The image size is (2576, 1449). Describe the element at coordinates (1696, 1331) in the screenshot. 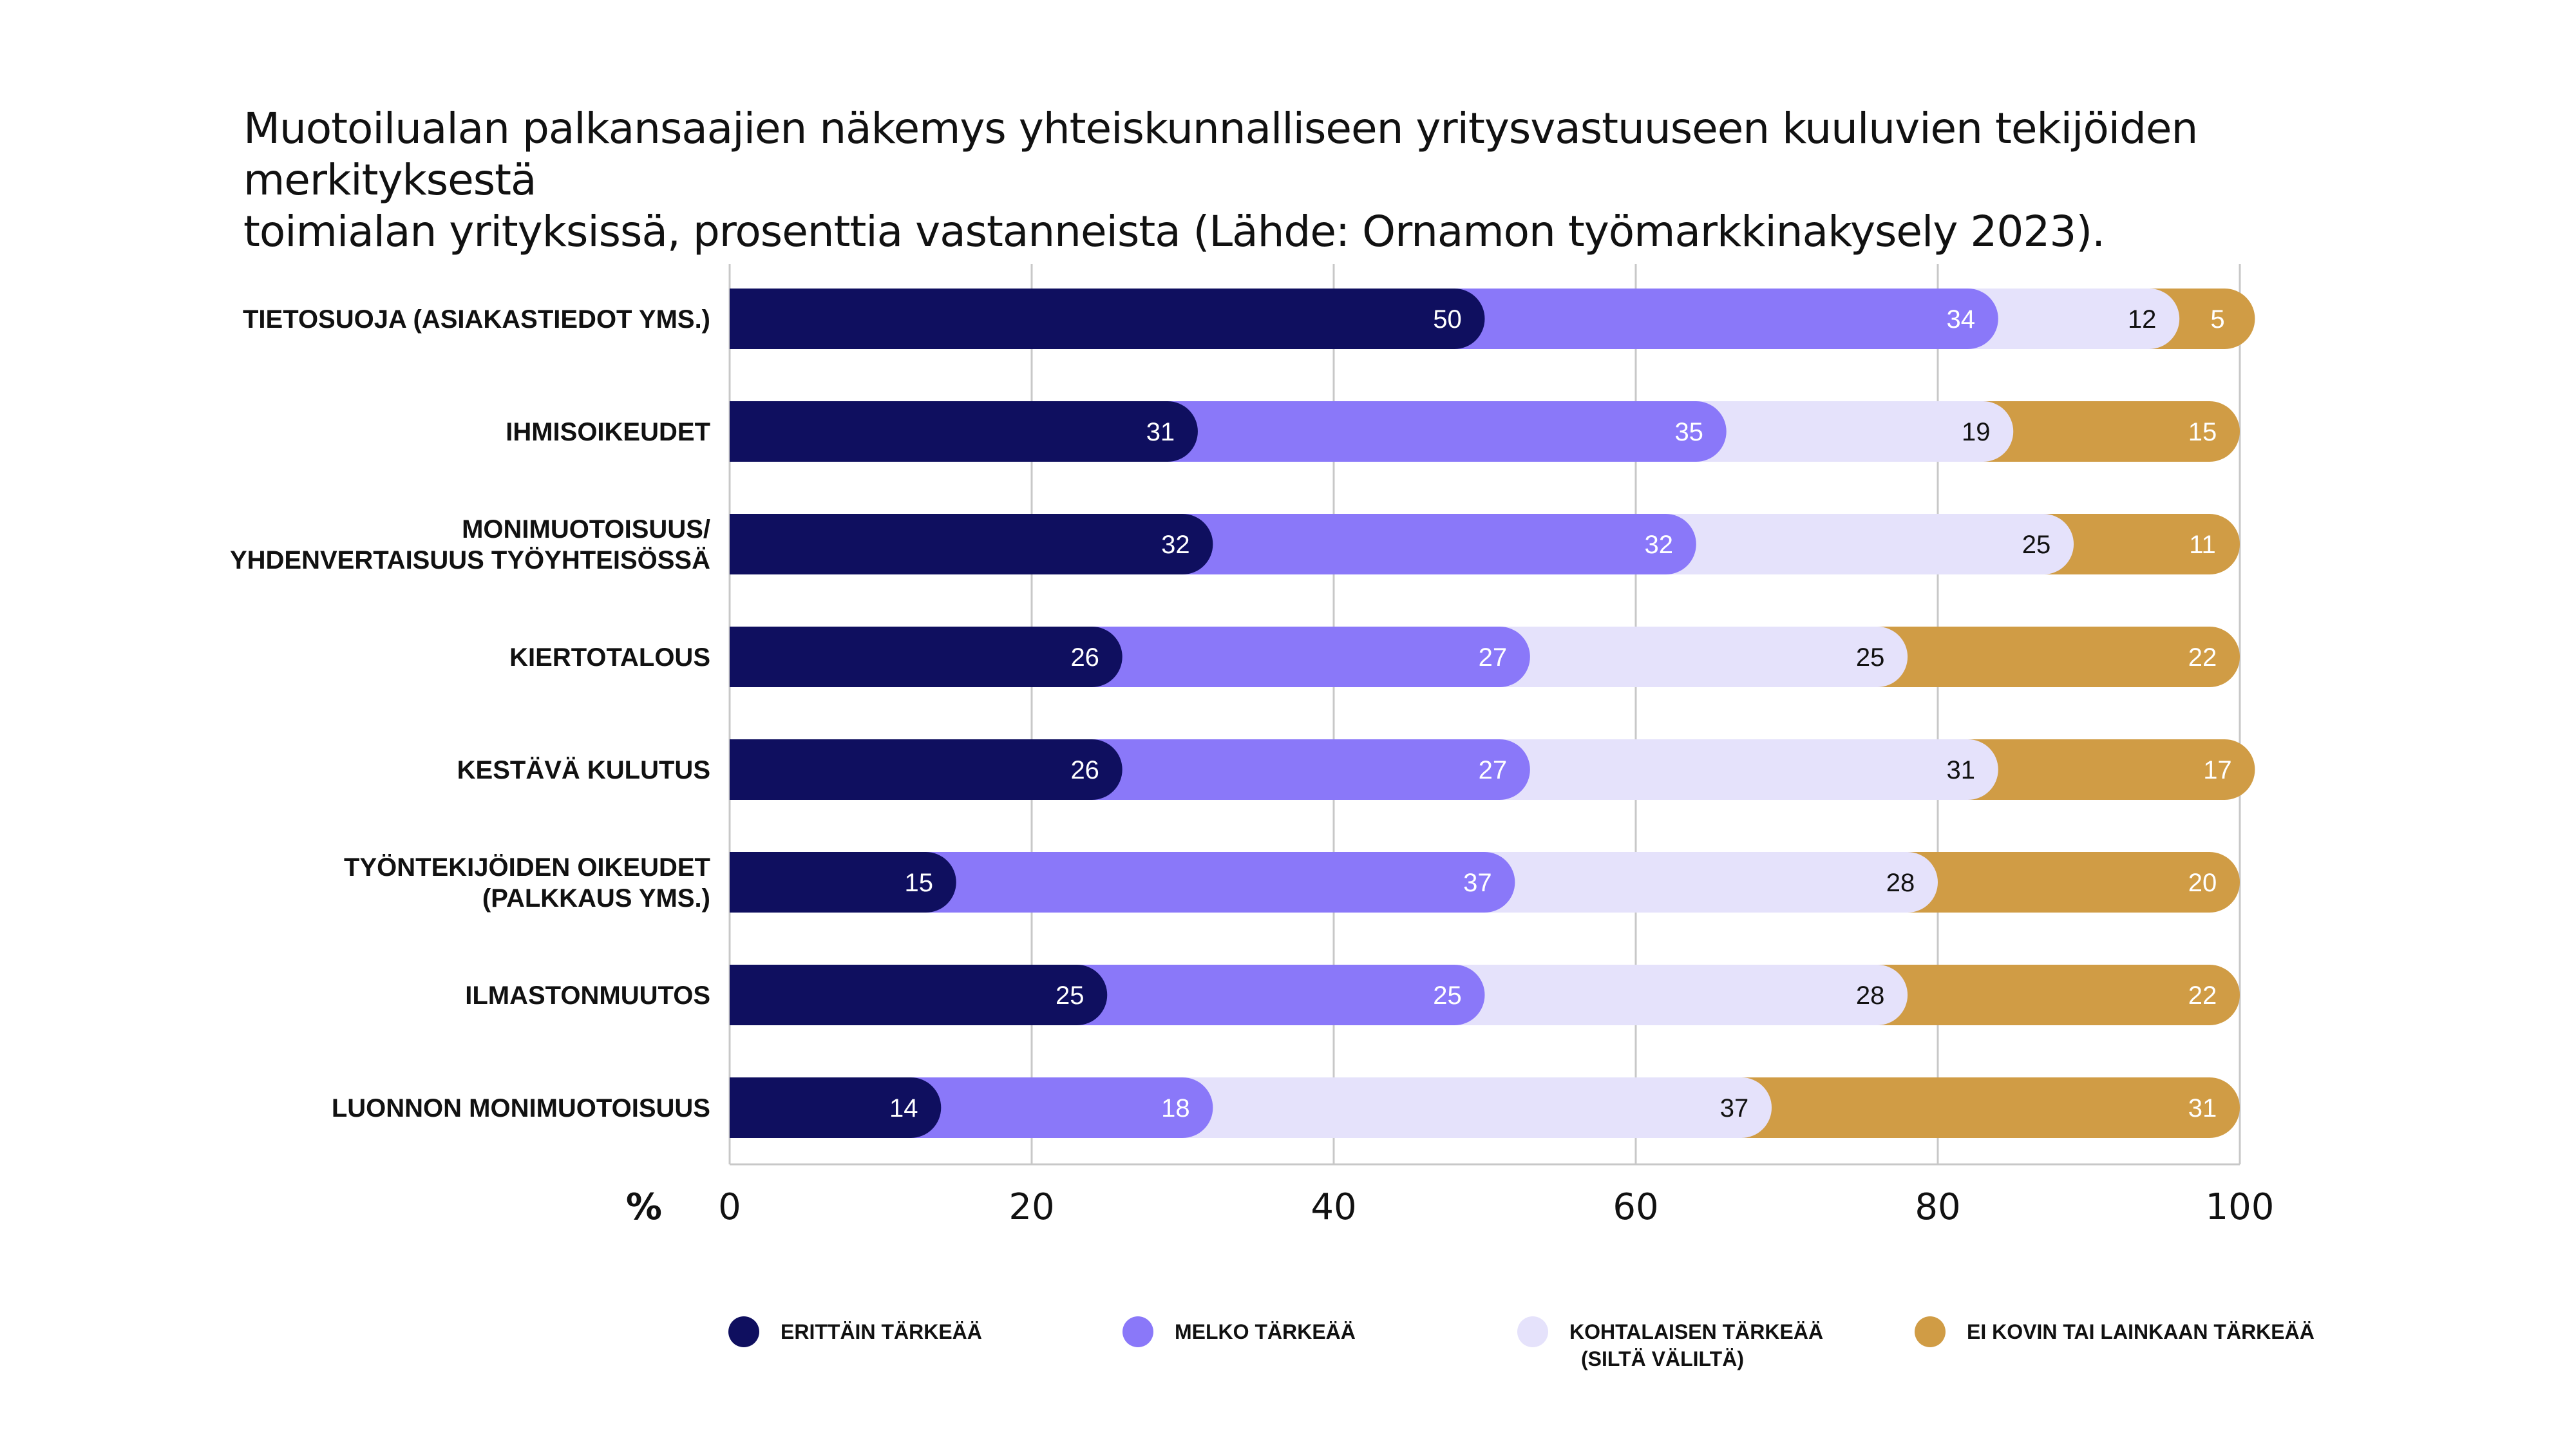

I see `legend-label-line: KOHTALAISEN TÄRKEÄÄ` at that location.